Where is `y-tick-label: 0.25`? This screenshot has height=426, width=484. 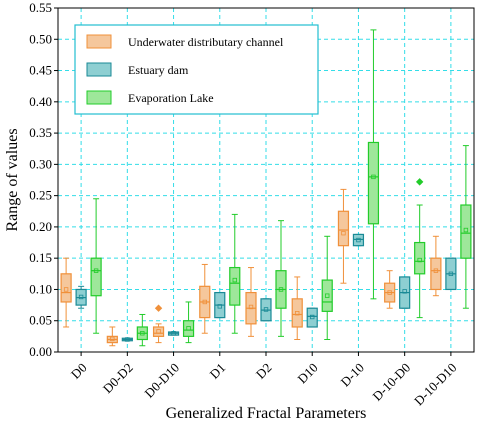
y-tick-label: 0.25 is located at coordinates (40, 195).